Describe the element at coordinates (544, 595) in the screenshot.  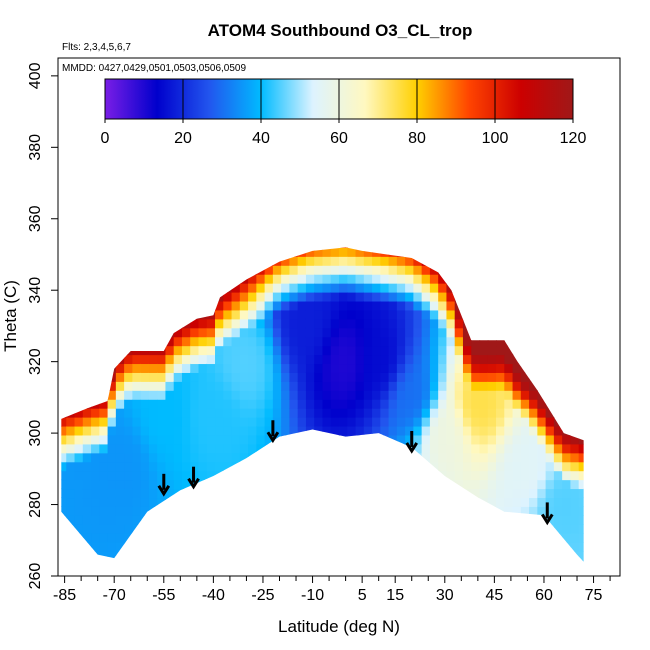
I see `x-tick-label: 60` at that location.